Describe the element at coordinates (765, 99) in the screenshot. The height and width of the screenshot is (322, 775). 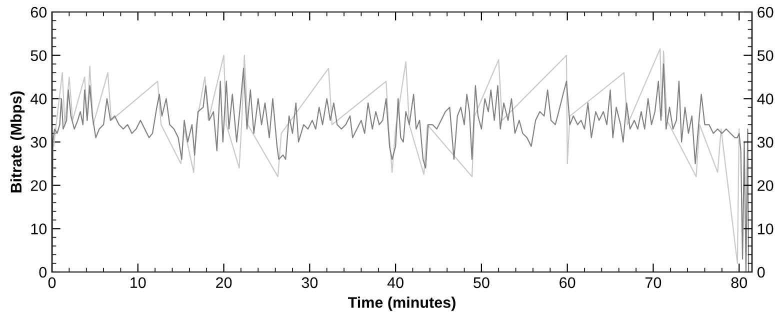
I see `y2-tick-label: 40` at that location.